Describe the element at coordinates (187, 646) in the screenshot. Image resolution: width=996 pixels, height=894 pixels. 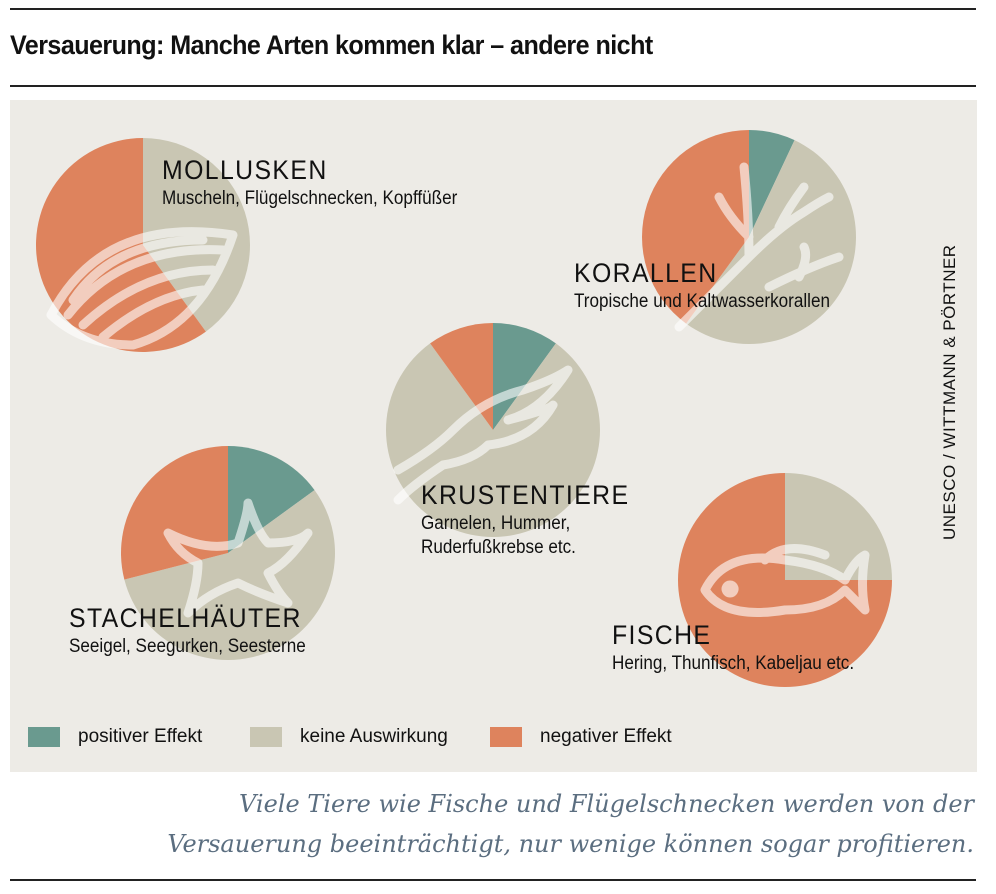
I see `category-subtitle: Seeigel, Seegurken, Seesterne` at that location.